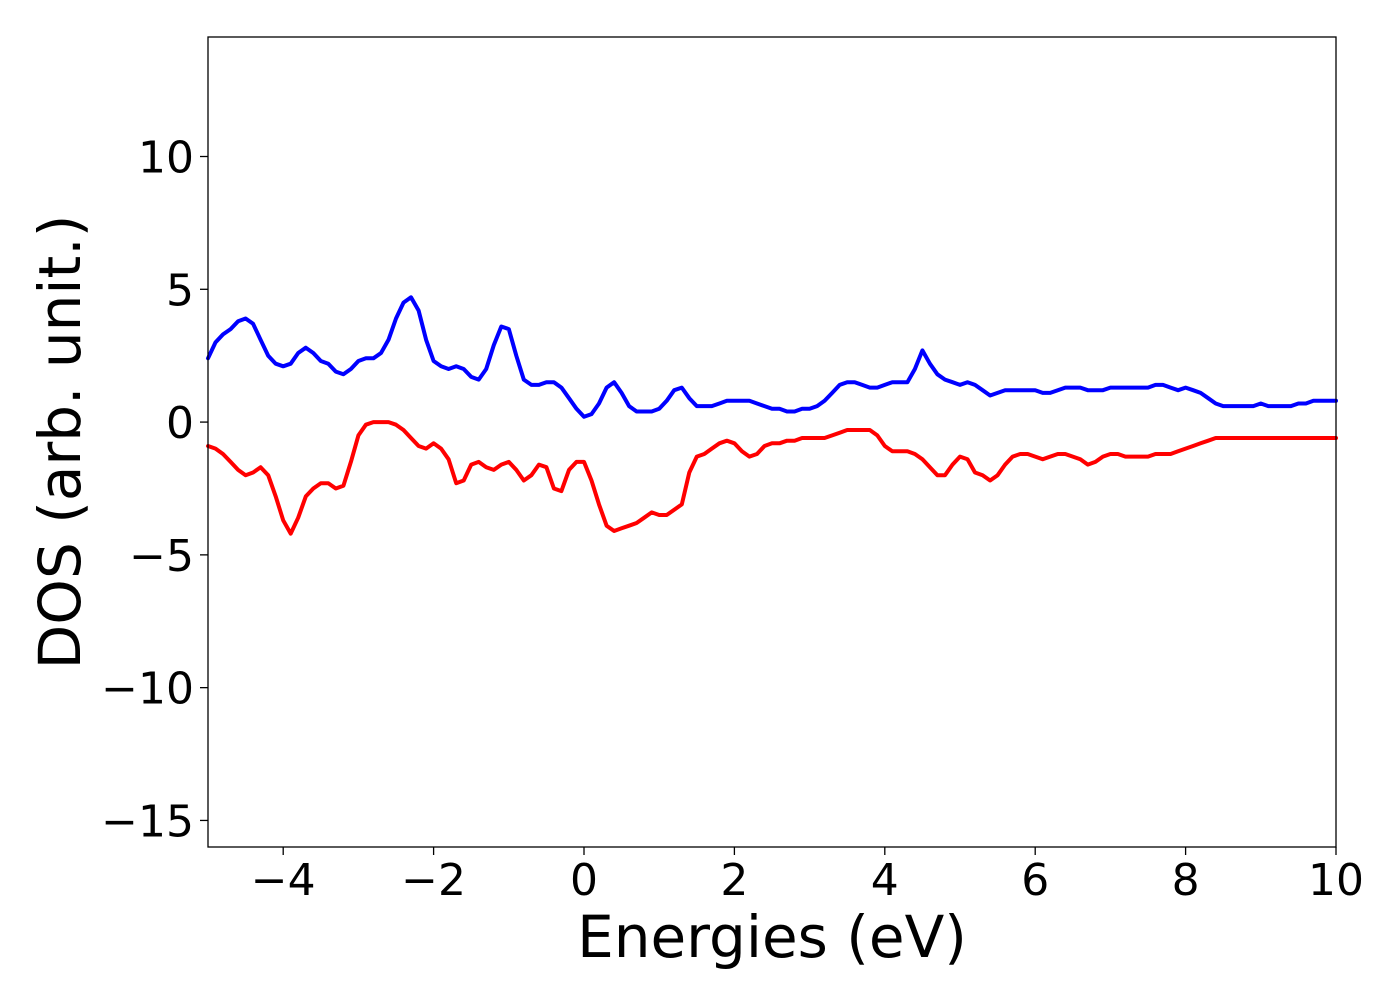  What do you see at coordinates (147, 821) in the screenshot?
I see `y-tick-label: −15` at bounding box center [147, 821].